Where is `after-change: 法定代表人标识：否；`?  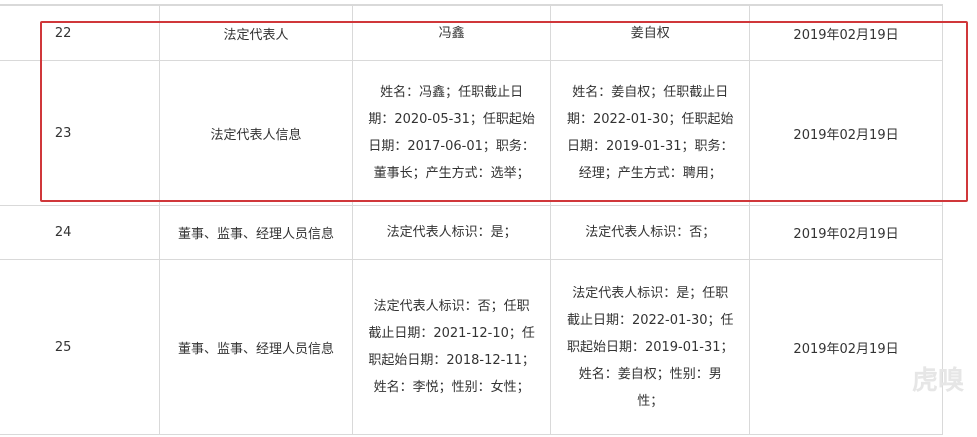
after-change: 法定代表人标识：否； is located at coordinates (650, 232).